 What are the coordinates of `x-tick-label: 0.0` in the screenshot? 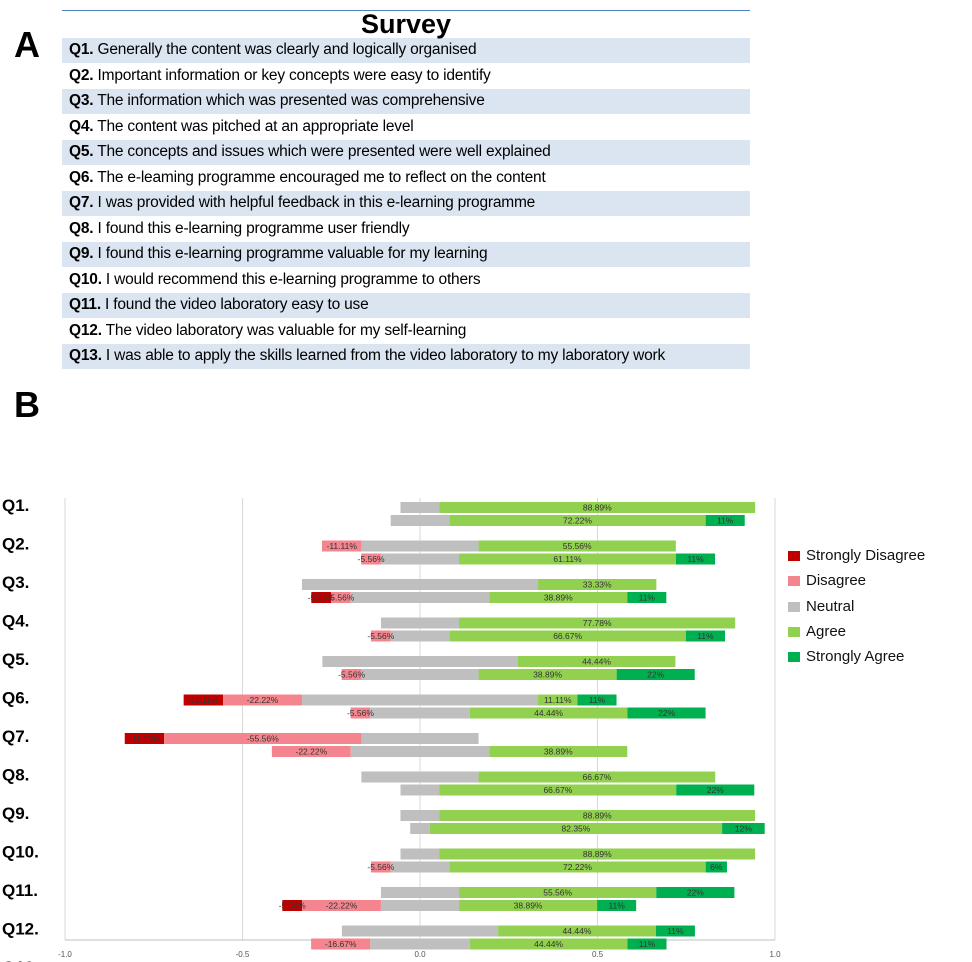 It's located at (420, 954).